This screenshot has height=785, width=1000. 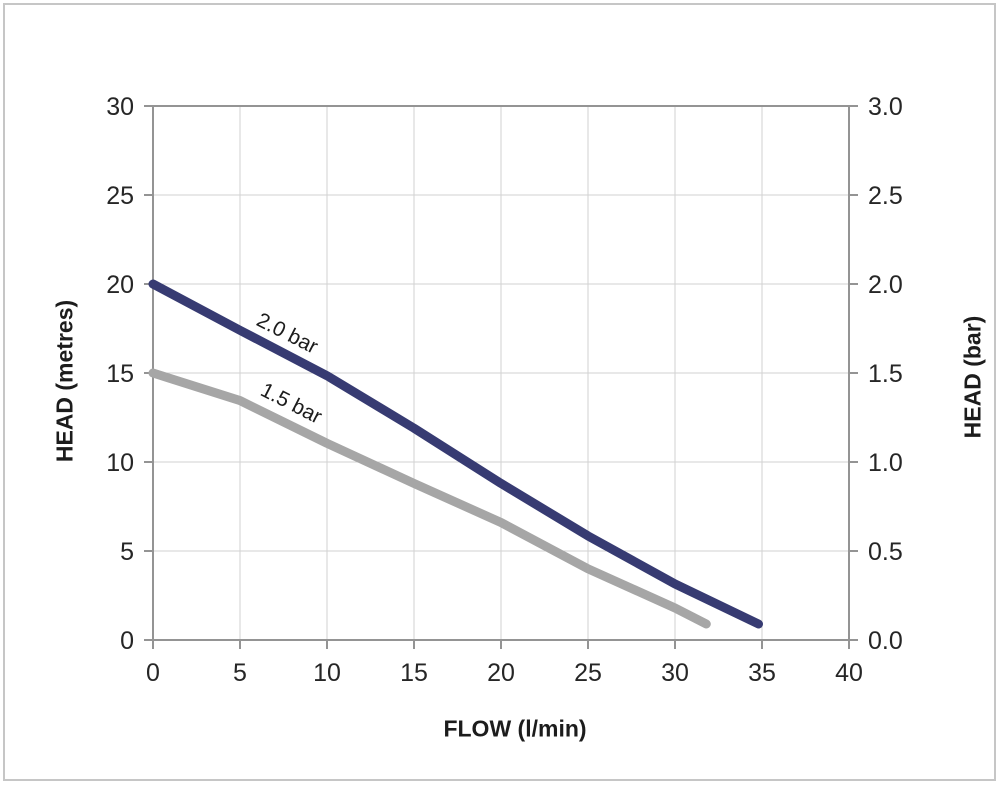 I want to click on x-tick-label: 10, so click(x=327, y=673).